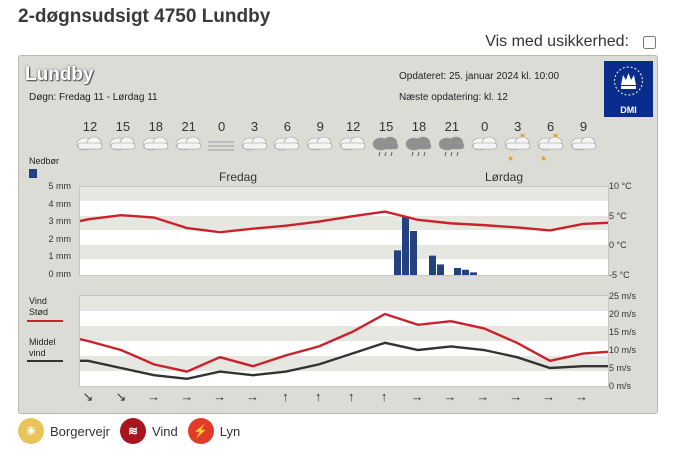  I want to click on precip-axis-label: 4 mm, so click(60, 203).